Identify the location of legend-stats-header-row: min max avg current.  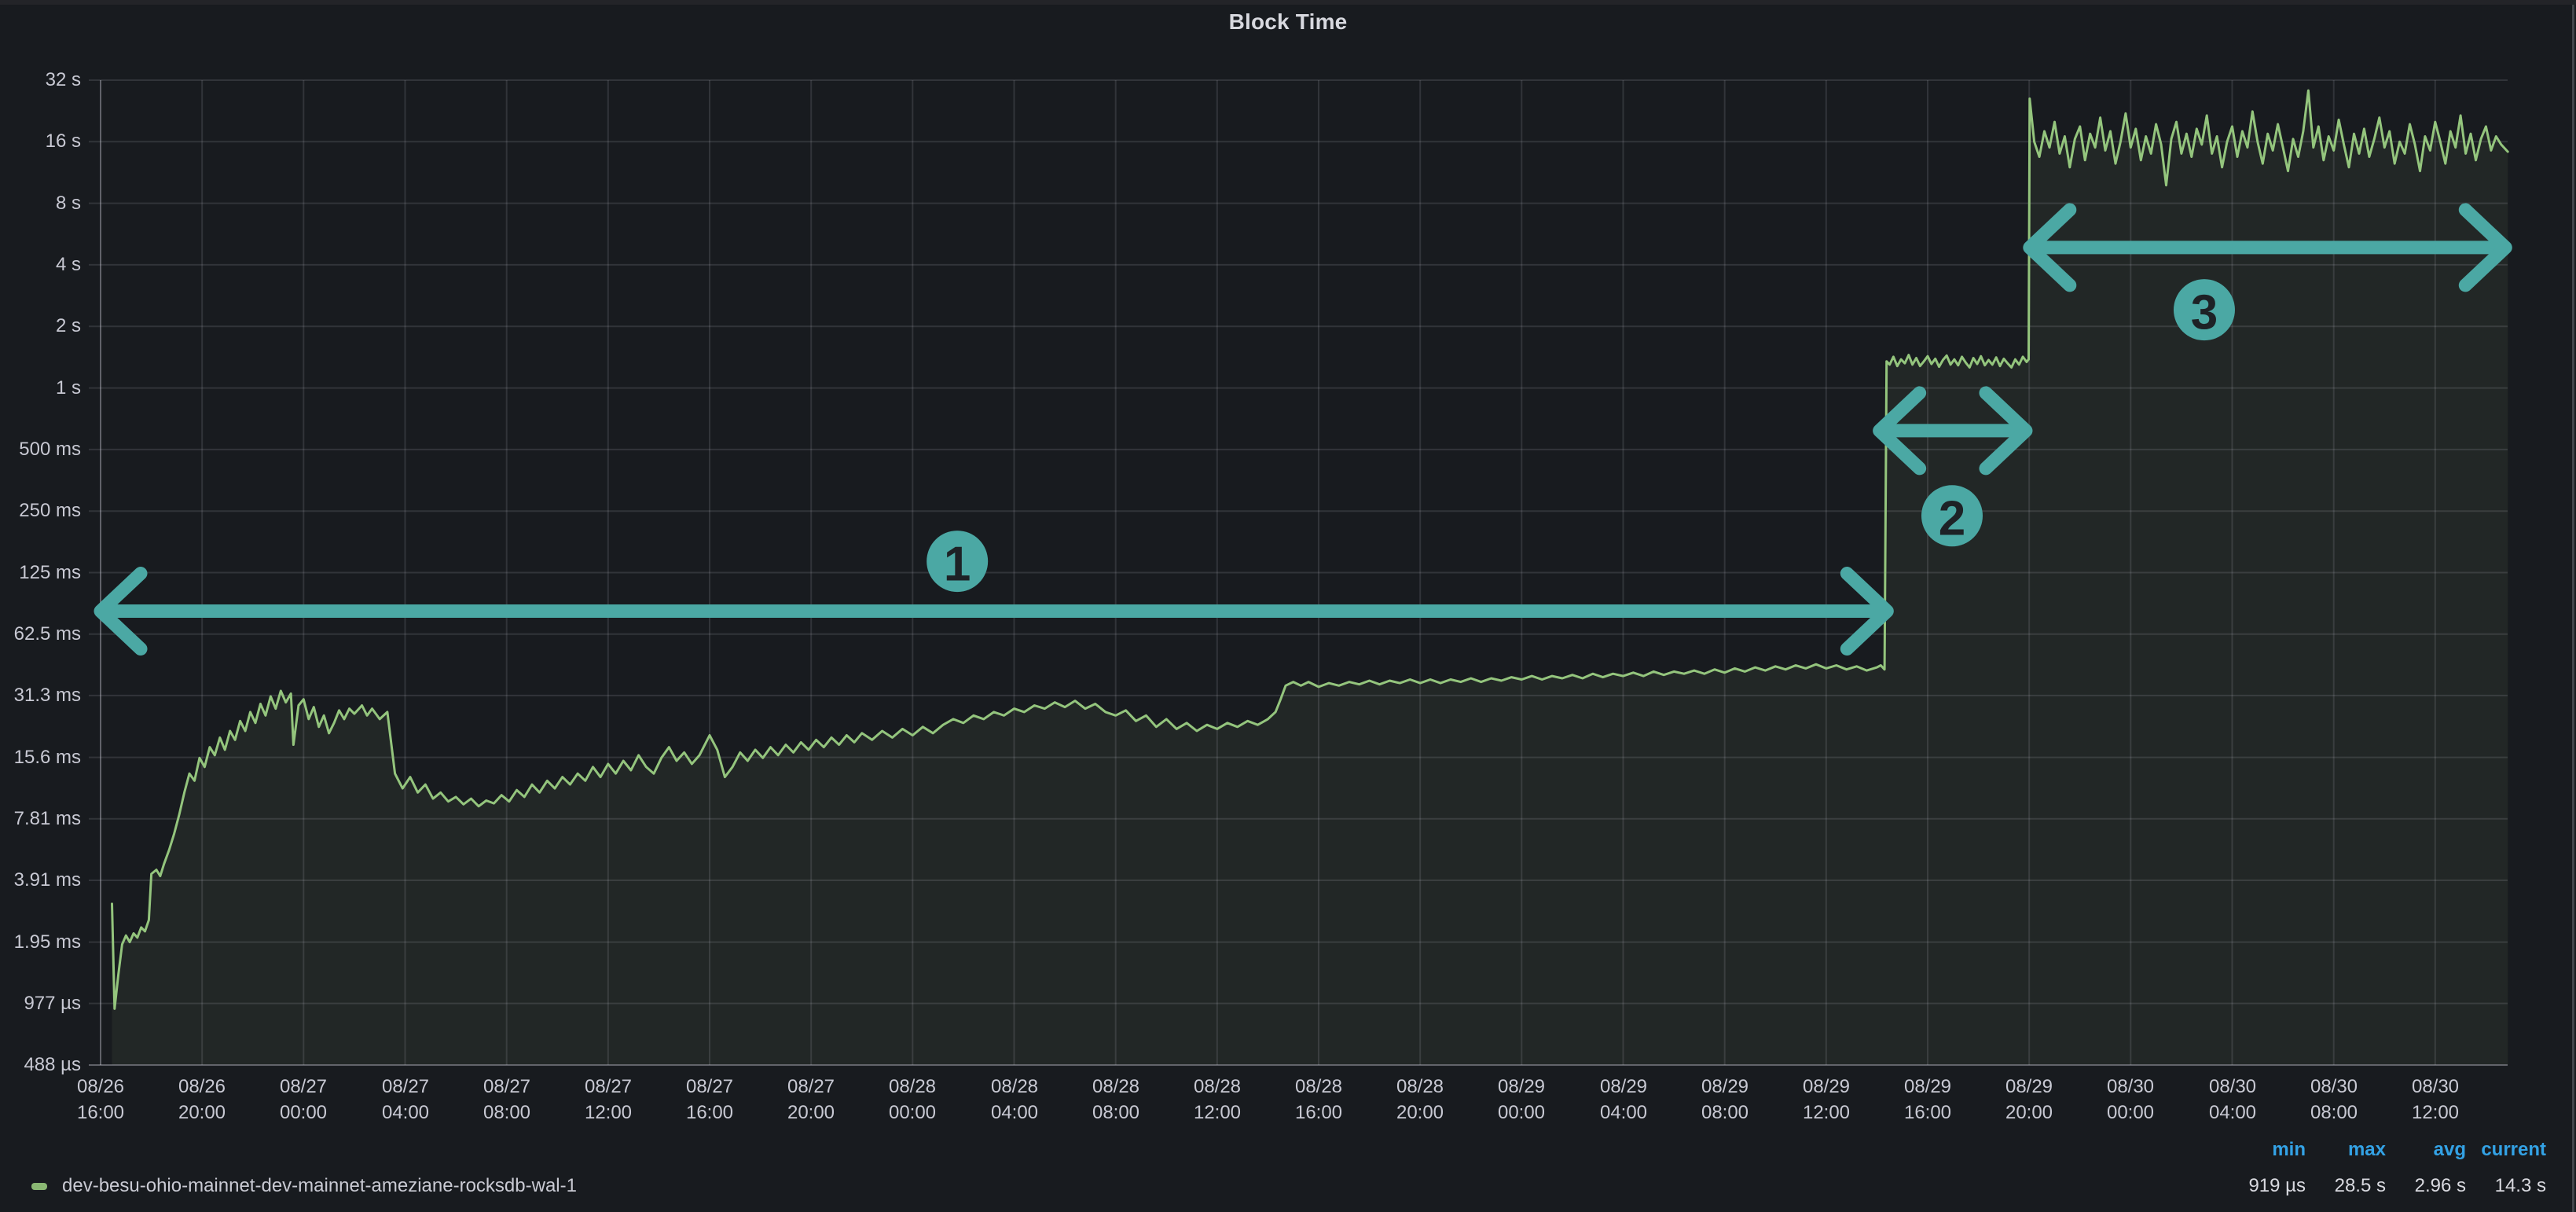
(2386, 1150).